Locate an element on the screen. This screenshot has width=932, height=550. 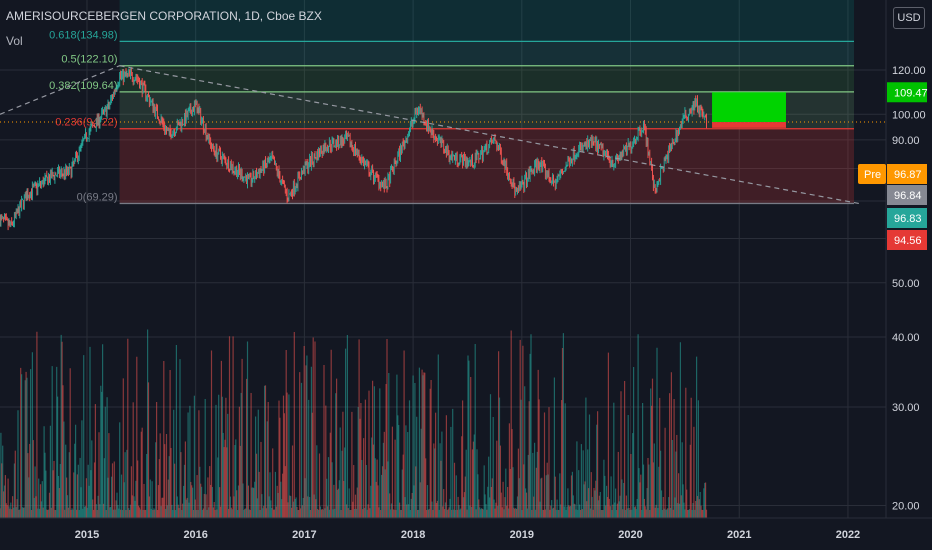
price-tag-label: 96.87 is located at coordinates (908, 175).